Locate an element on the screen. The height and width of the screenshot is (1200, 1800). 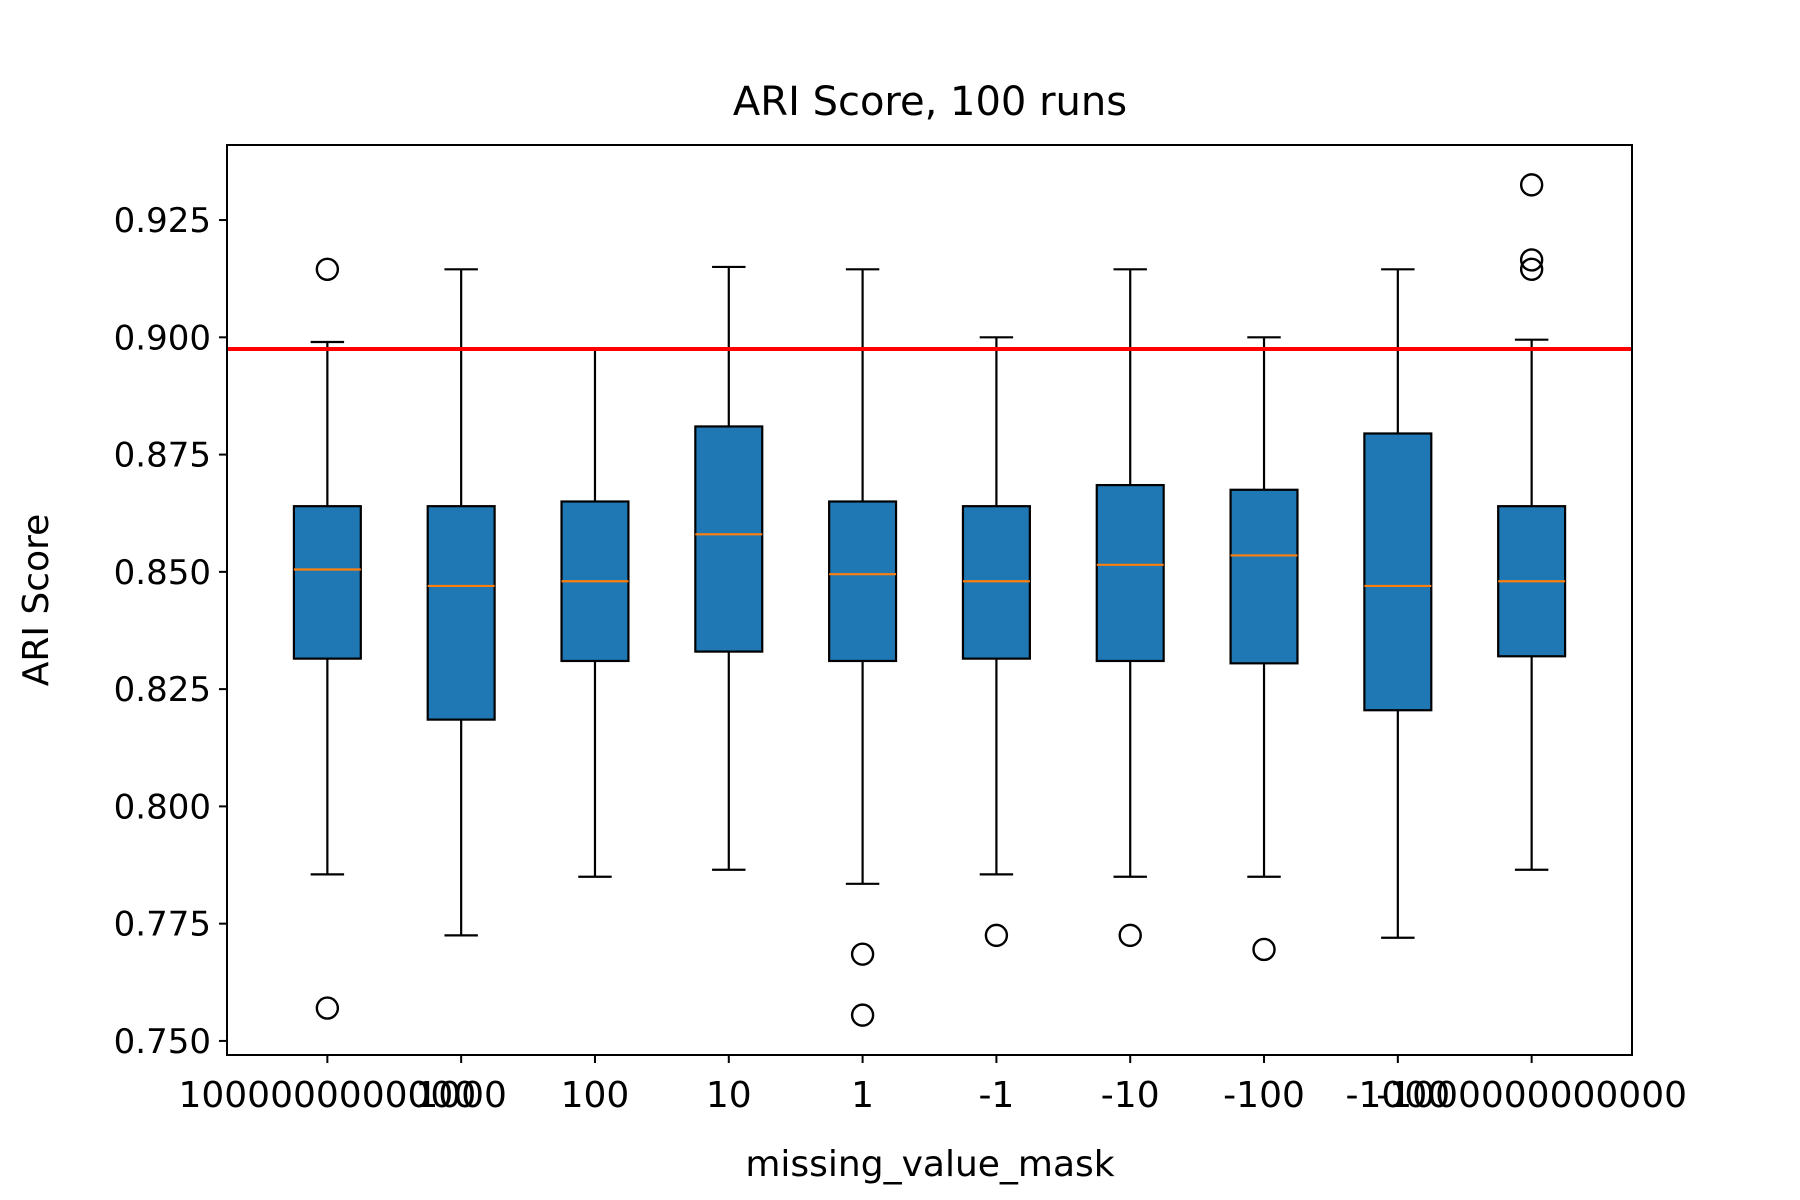
x-tick-label: -100 is located at coordinates (1264, 1095).